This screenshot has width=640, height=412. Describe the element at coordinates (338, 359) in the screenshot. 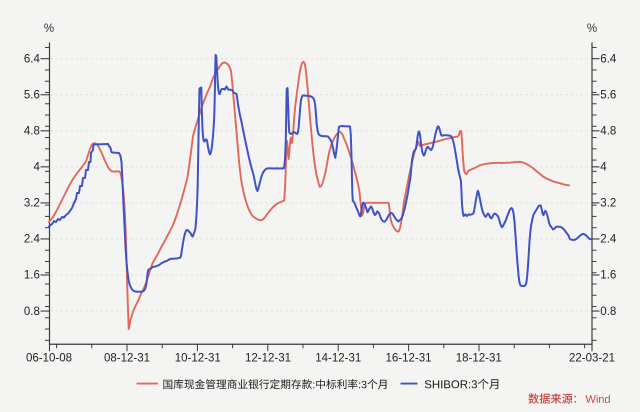

I see `svg-text: 14-12-31` at that location.